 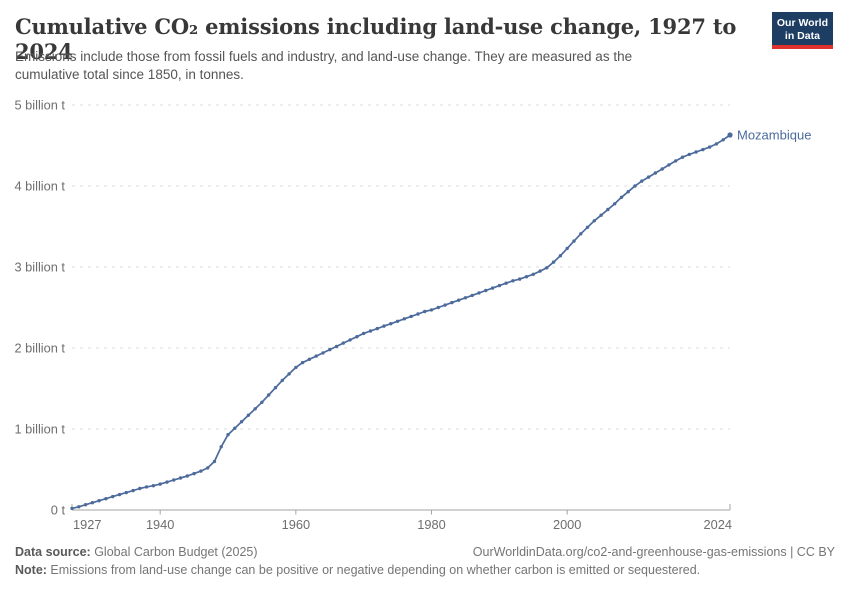 What do you see at coordinates (774, 134) in the screenshot?
I see `series-end-label: Mozambique` at bounding box center [774, 134].